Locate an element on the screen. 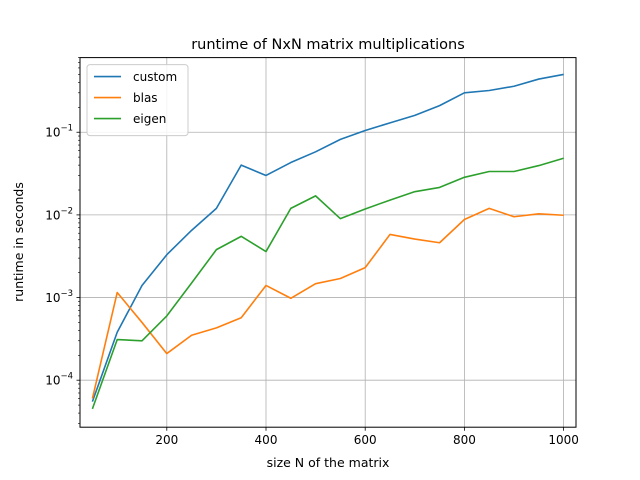 This screenshot has width=640, height=480. legend-label-blas: blas is located at coordinates (145, 98).